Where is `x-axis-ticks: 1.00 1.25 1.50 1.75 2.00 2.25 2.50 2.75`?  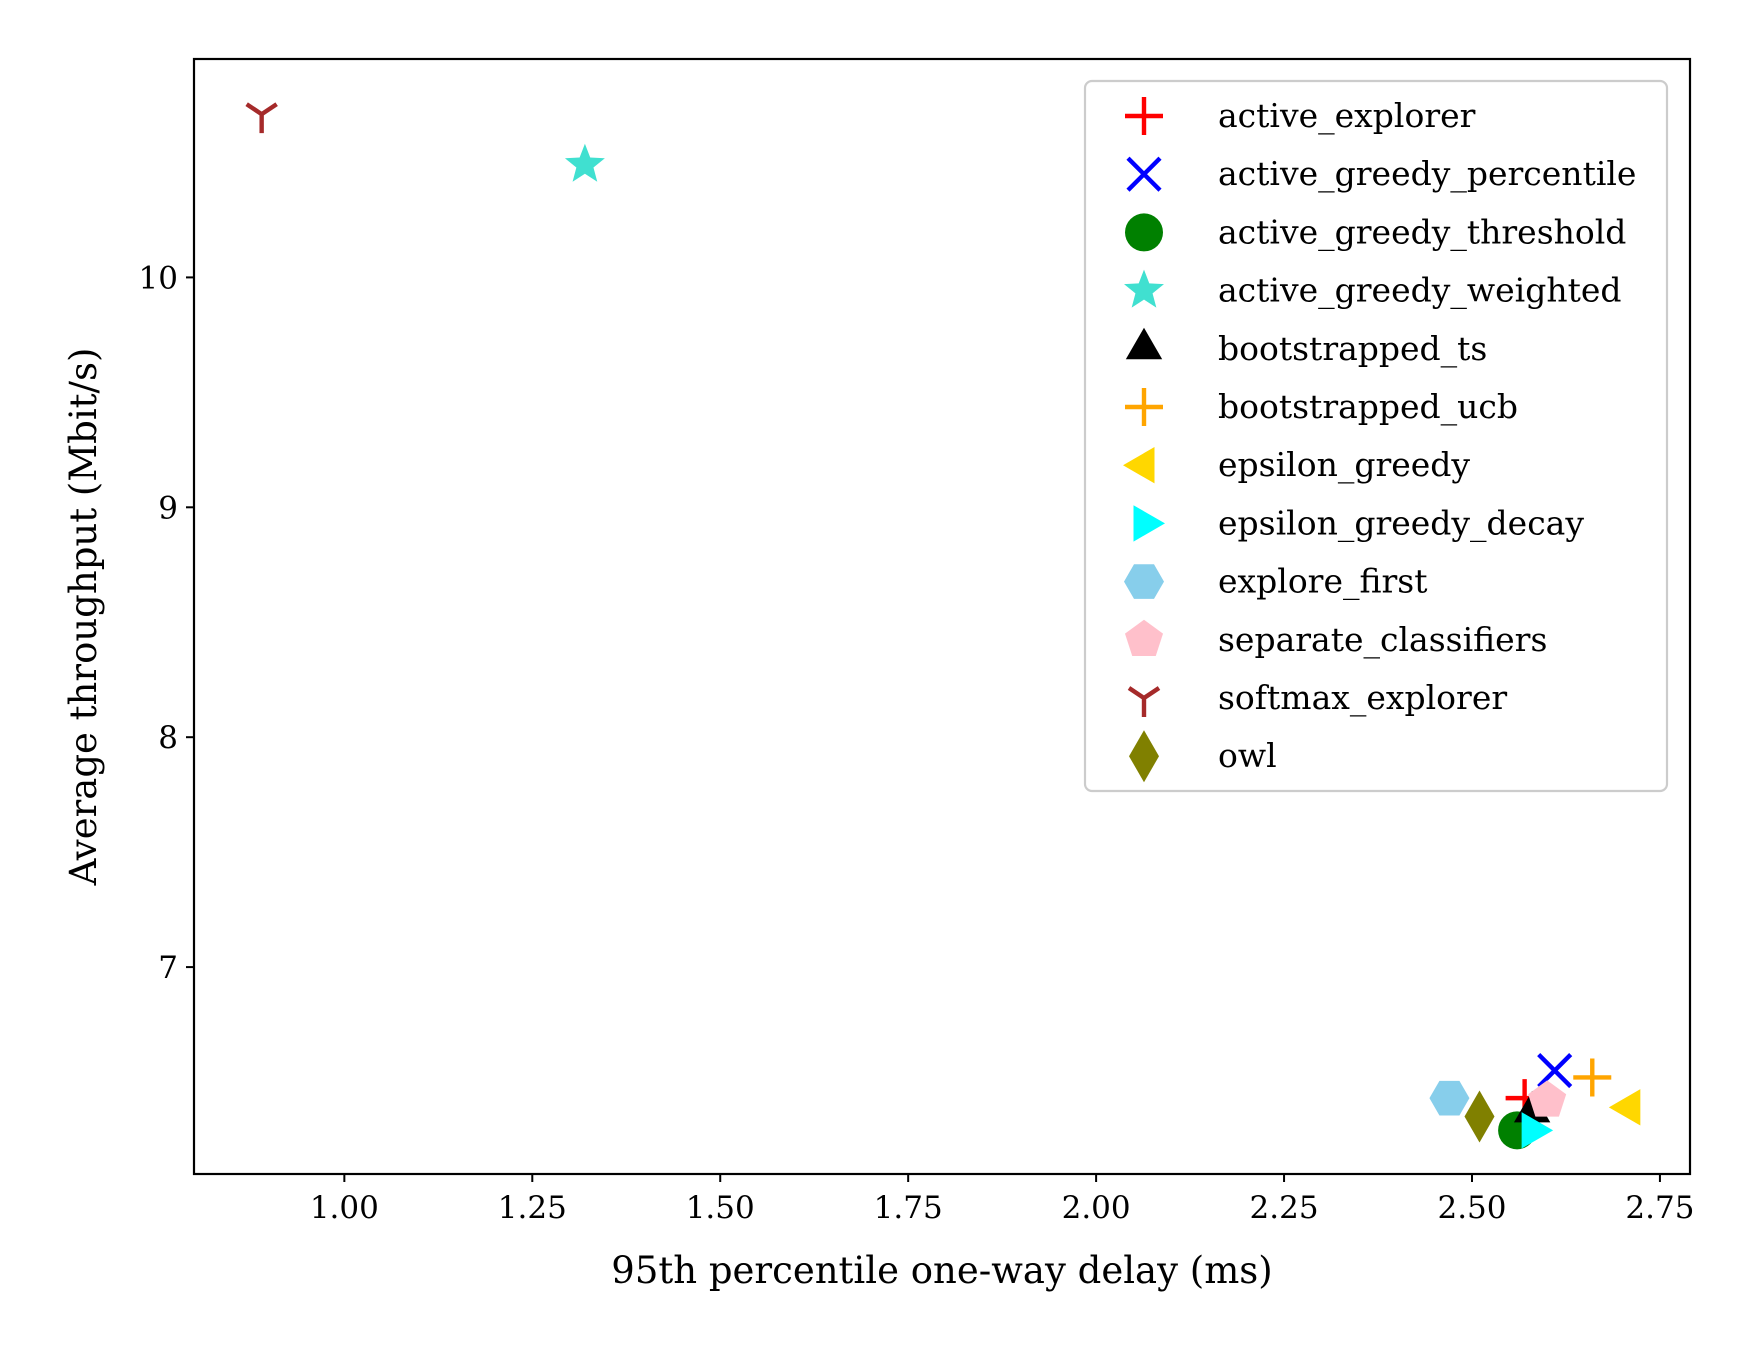
x-axis-ticks: 1.00 1.25 1.50 1.75 2.00 2.25 2.50 2.75 is located at coordinates (1002, 1200).